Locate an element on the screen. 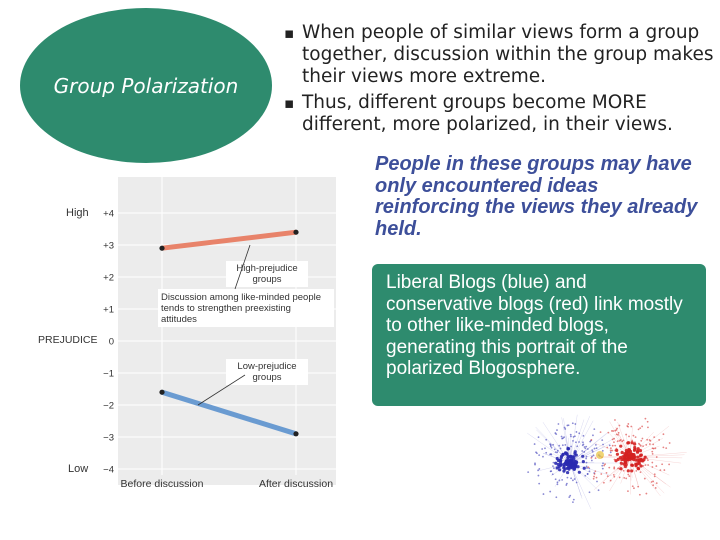  low-label-bg is located at coordinates (267, 372).